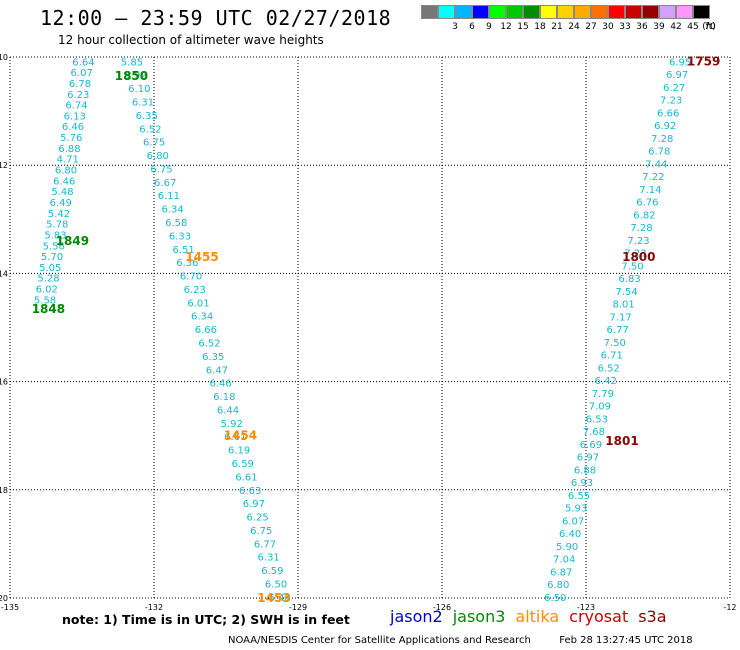  Describe the element at coordinates (191, 277) in the screenshot. I see `wave-height-value: 6.70` at that location.